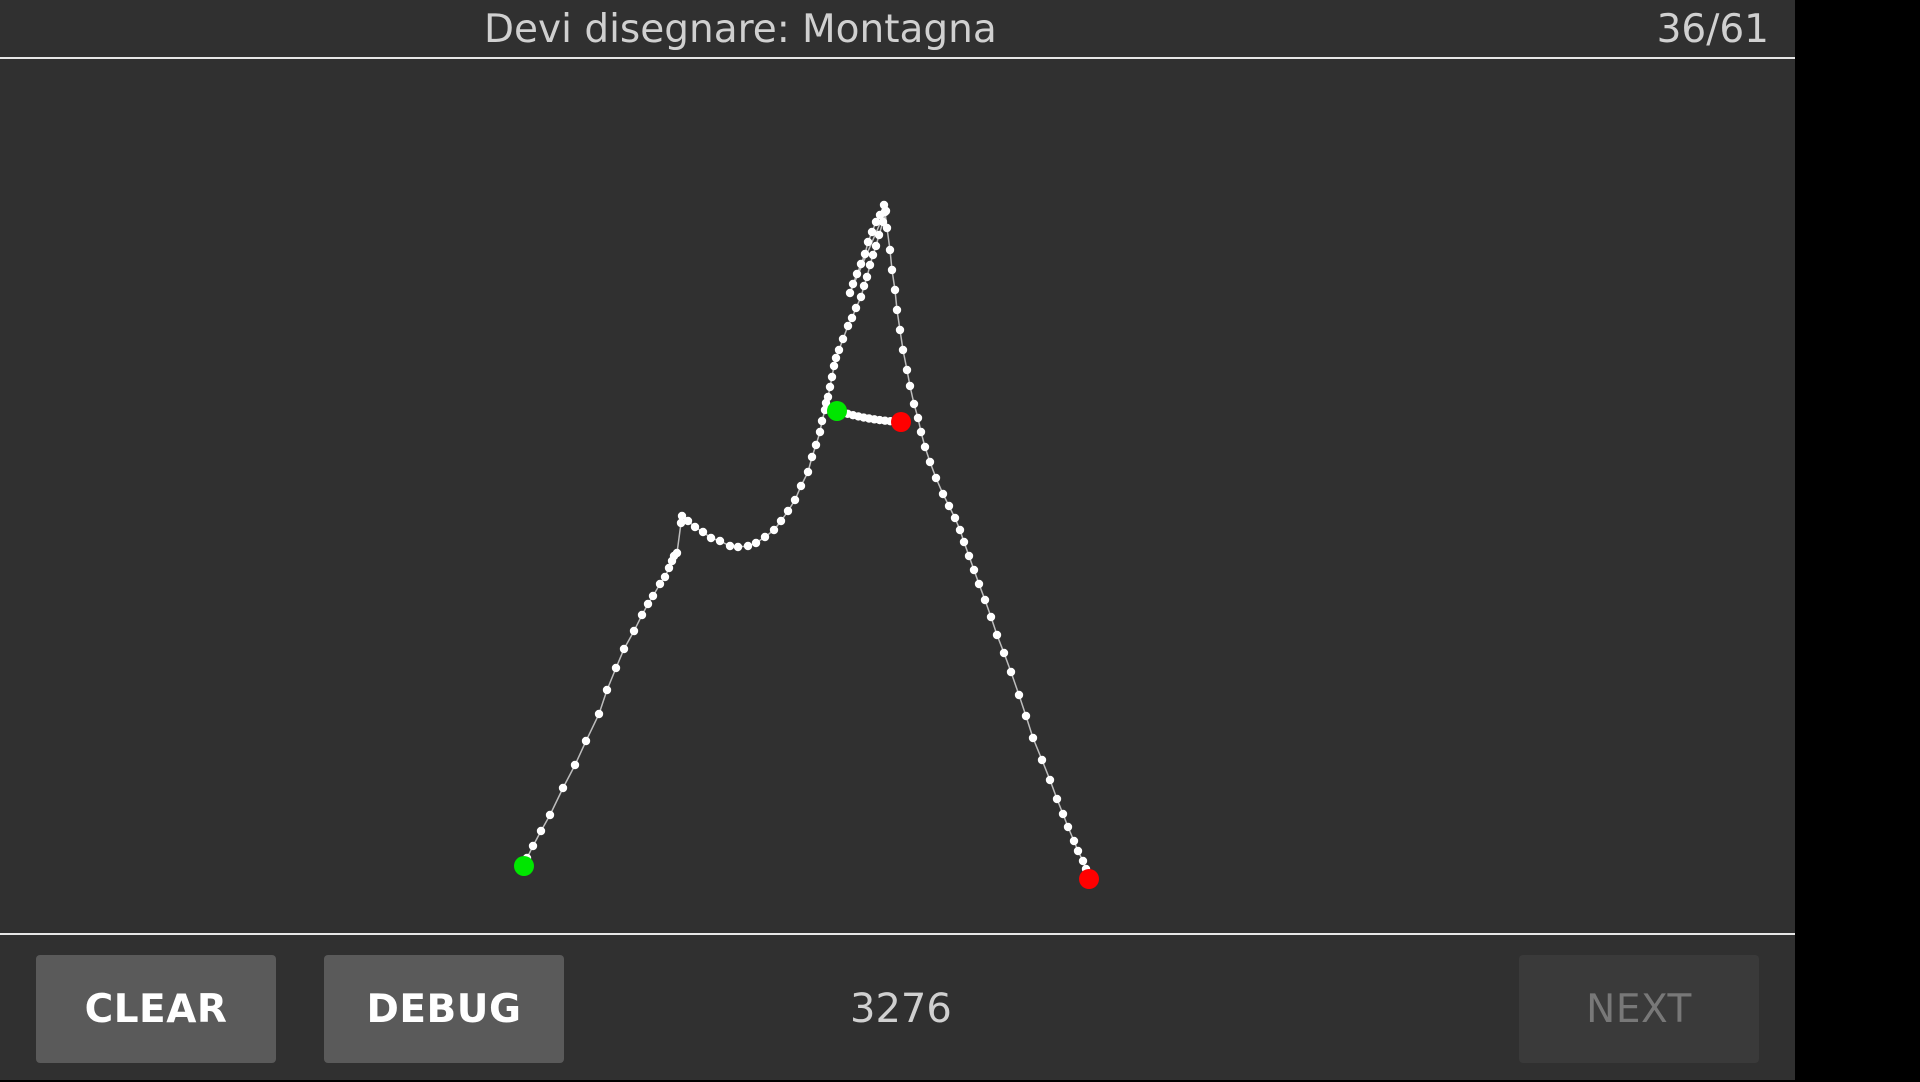 Image resolution: width=1920 pixels, height=1082 pixels. I want to click on clear-button: CLEAR, so click(156, 1009).